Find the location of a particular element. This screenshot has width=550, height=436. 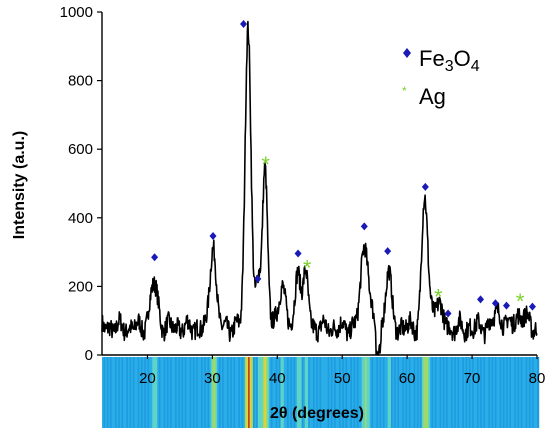

x-axis-title: 2θ (degrees) is located at coordinates (317, 413).